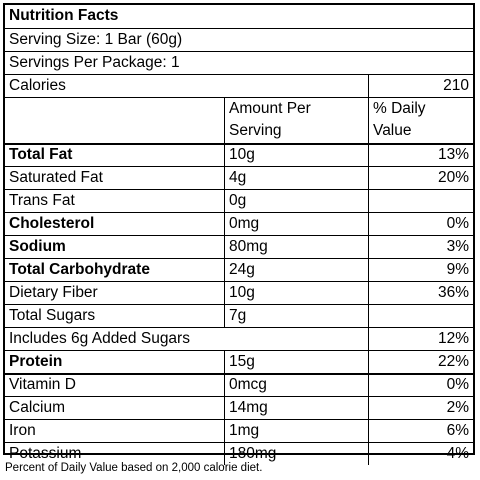 This screenshot has width=480, height=480. Describe the element at coordinates (244, 223) in the screenshot. I see `nutrient-amount: 0mg` at that location.